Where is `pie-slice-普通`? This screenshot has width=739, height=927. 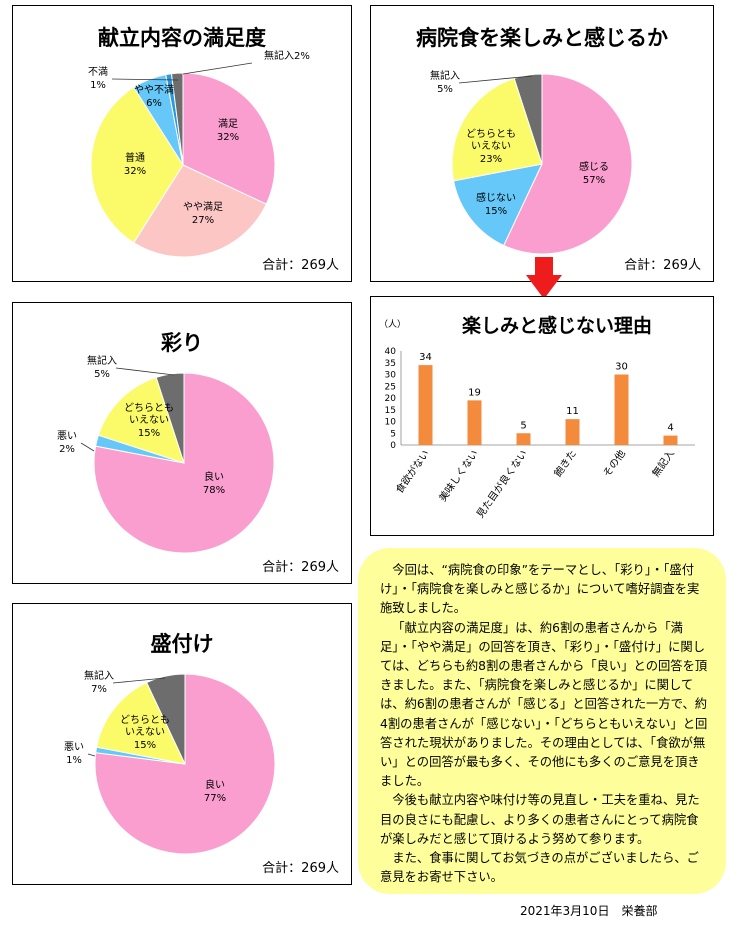
pie-slice-普通 is located at coordinates (137, 165).